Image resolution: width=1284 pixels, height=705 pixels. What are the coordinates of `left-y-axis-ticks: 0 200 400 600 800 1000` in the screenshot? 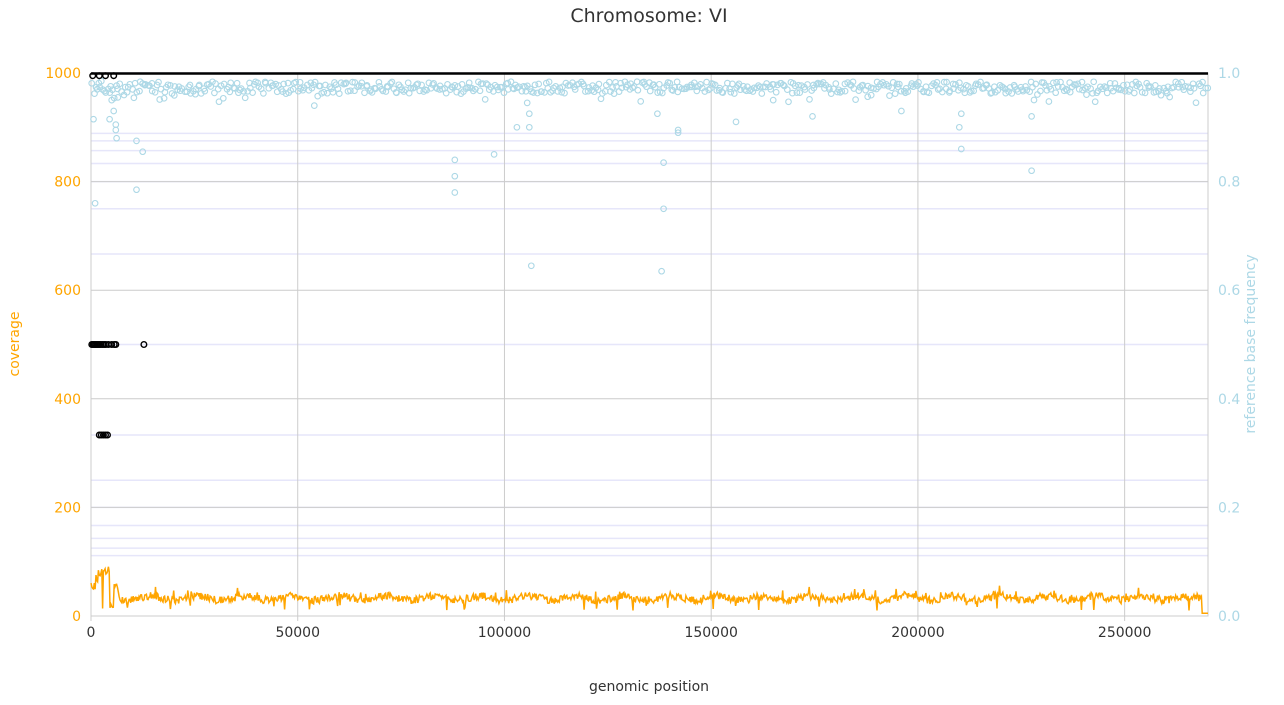 It's located at (63, 345).